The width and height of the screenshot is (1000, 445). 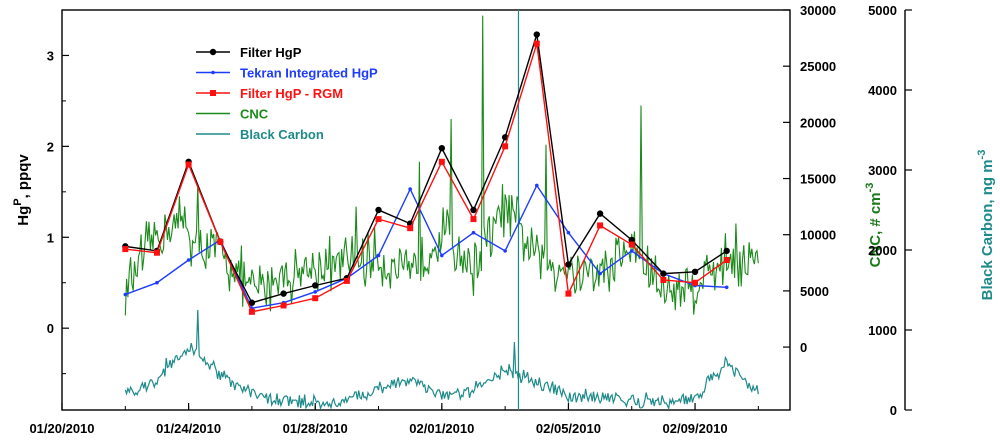 What do you see at coordinates (23, 176) in the screenshot?
I see `y-left-title-rest: , ppqv` at bounding box center [23, 176].